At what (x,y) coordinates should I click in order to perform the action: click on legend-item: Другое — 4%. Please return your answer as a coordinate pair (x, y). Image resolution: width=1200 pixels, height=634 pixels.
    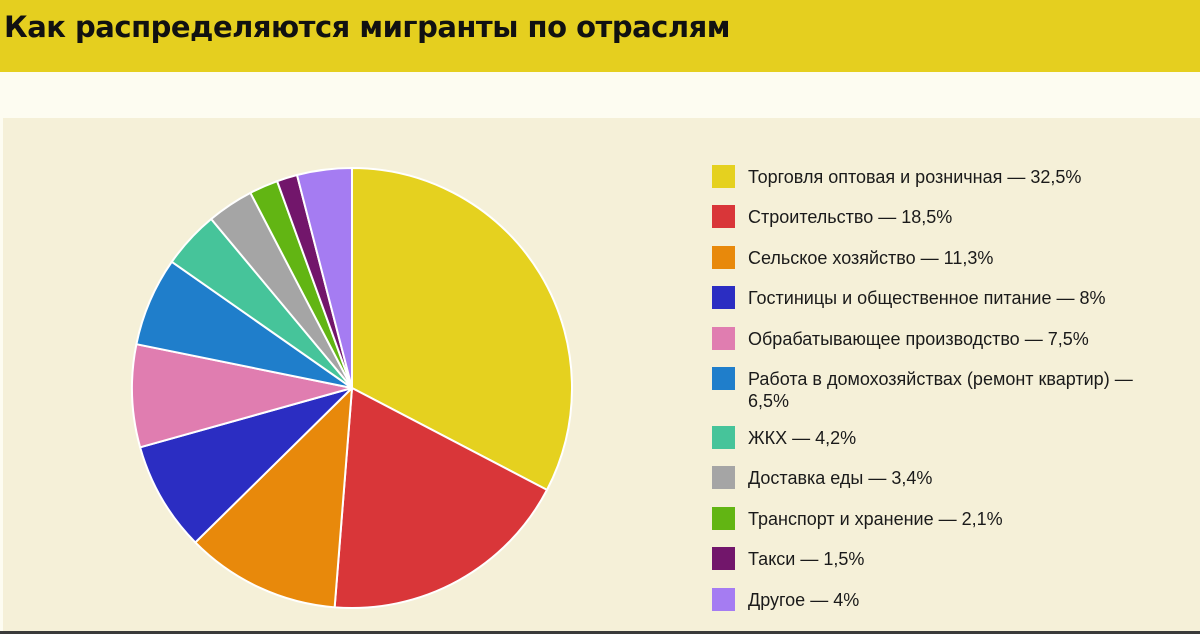
    Looking at the image, I should click on (940, 599).